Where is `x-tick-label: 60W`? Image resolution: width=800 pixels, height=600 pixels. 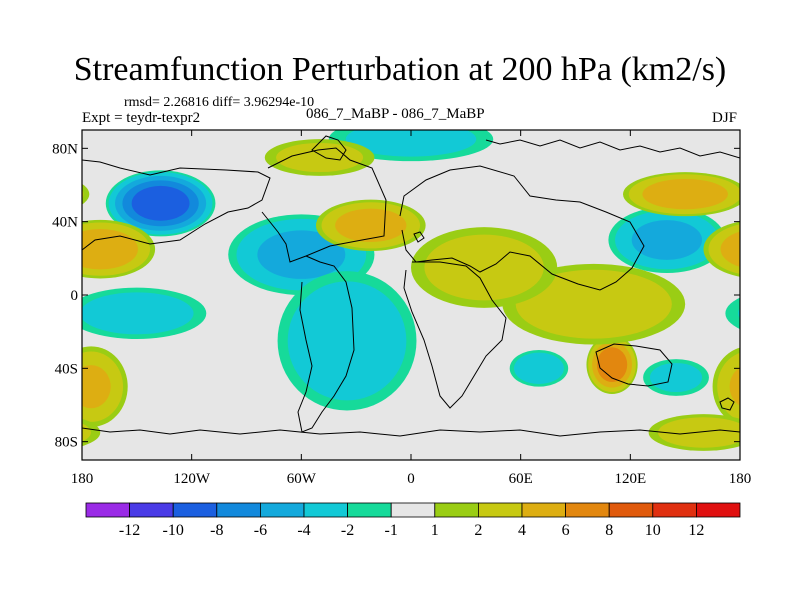
x-tick-label: 60W is located at coordinates (302, 479).